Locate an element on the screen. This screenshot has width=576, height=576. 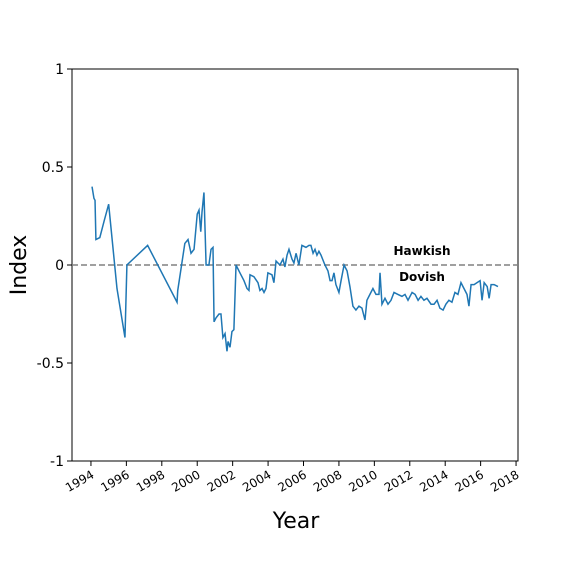
x-tick-label: 2016 is located at coordinates (469, 480).